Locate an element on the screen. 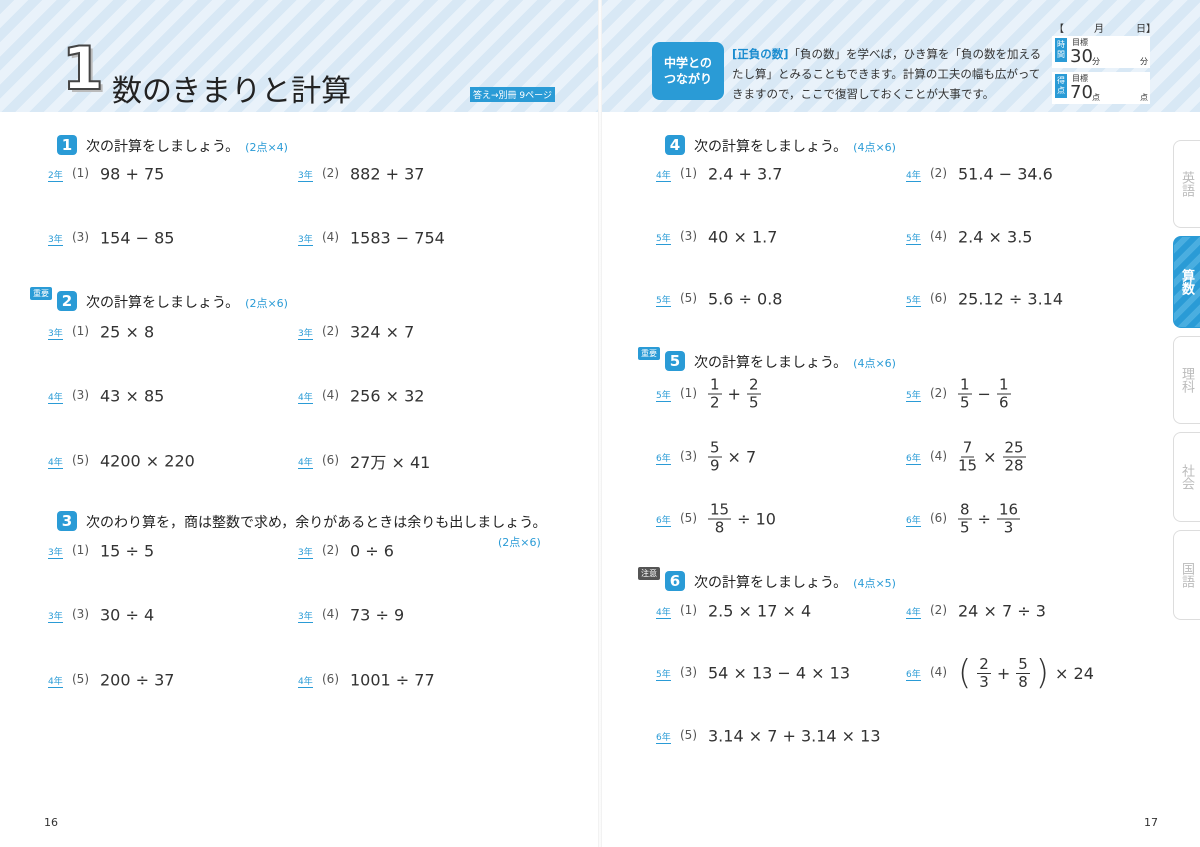 The image size is (1200, 847). expression: 2.4 × 3.5 is located at coordinates (995, 237).